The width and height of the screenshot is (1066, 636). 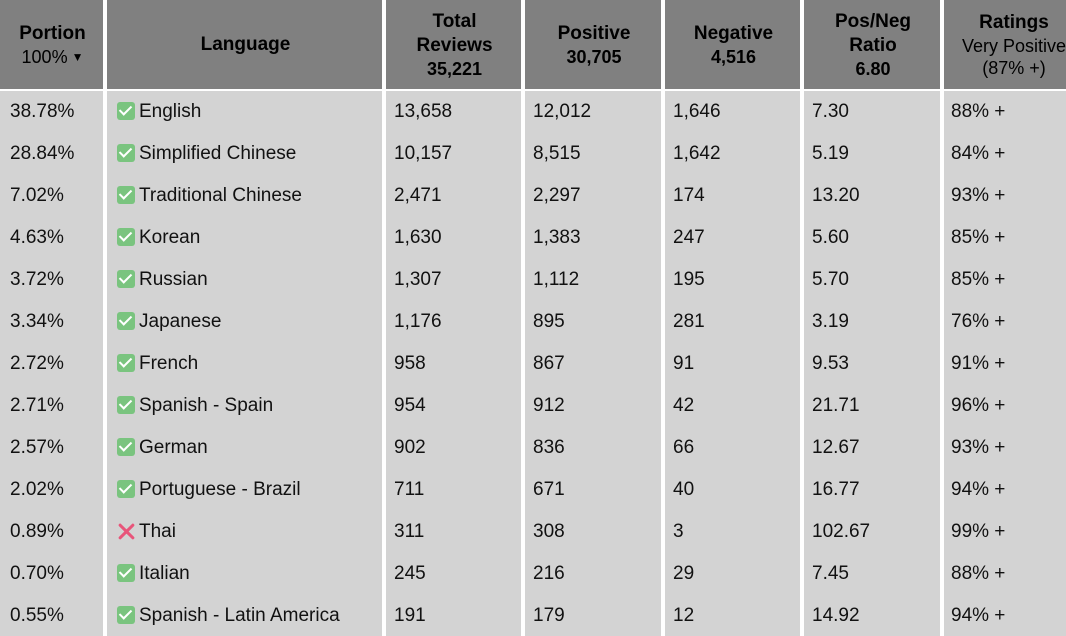 What do you see at coordinates (978, 531) in the screenshot?
I see `cell-rating: 99% +` at bounding box center [978, 531].